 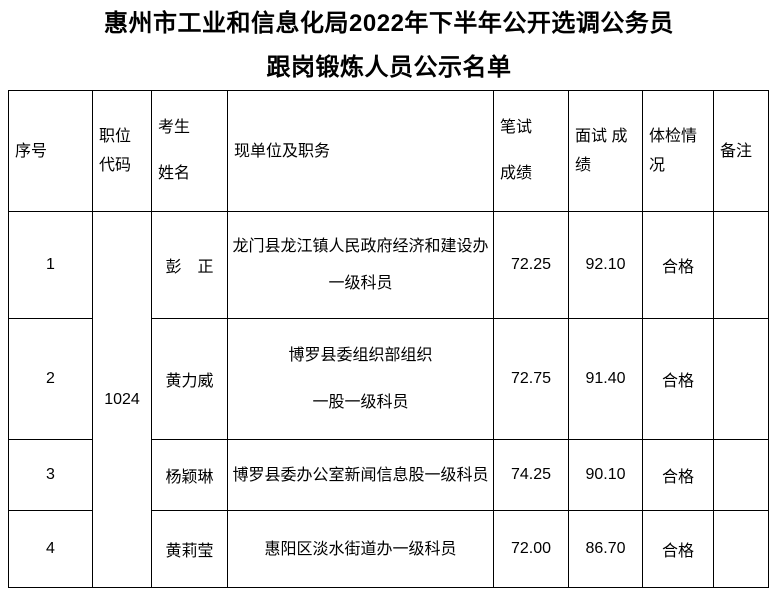 What do you see at coordinates (50, 475) in the screenshot?
I see `seq-cell: 3` at bounding box center [50, 475].